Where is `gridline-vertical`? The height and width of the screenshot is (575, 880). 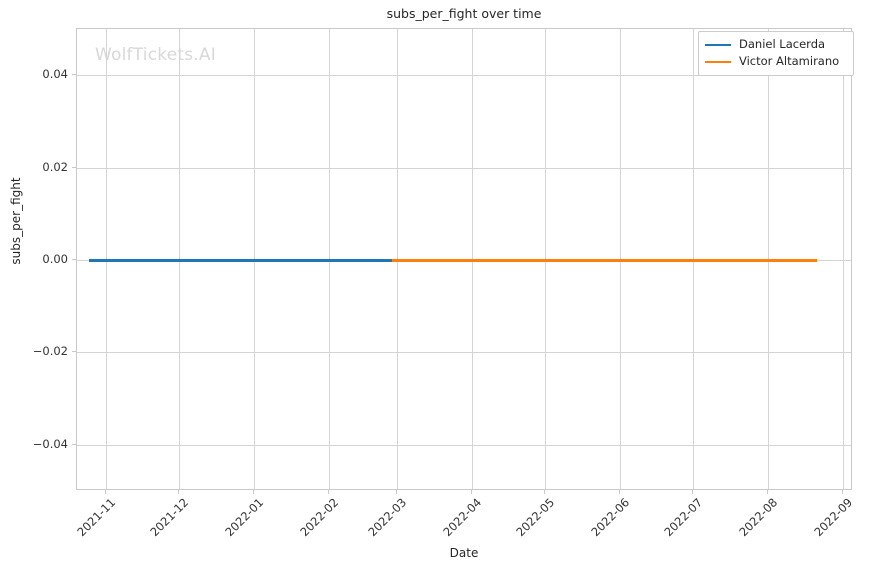 gridline-vertical is located at coordinates (844, 259).